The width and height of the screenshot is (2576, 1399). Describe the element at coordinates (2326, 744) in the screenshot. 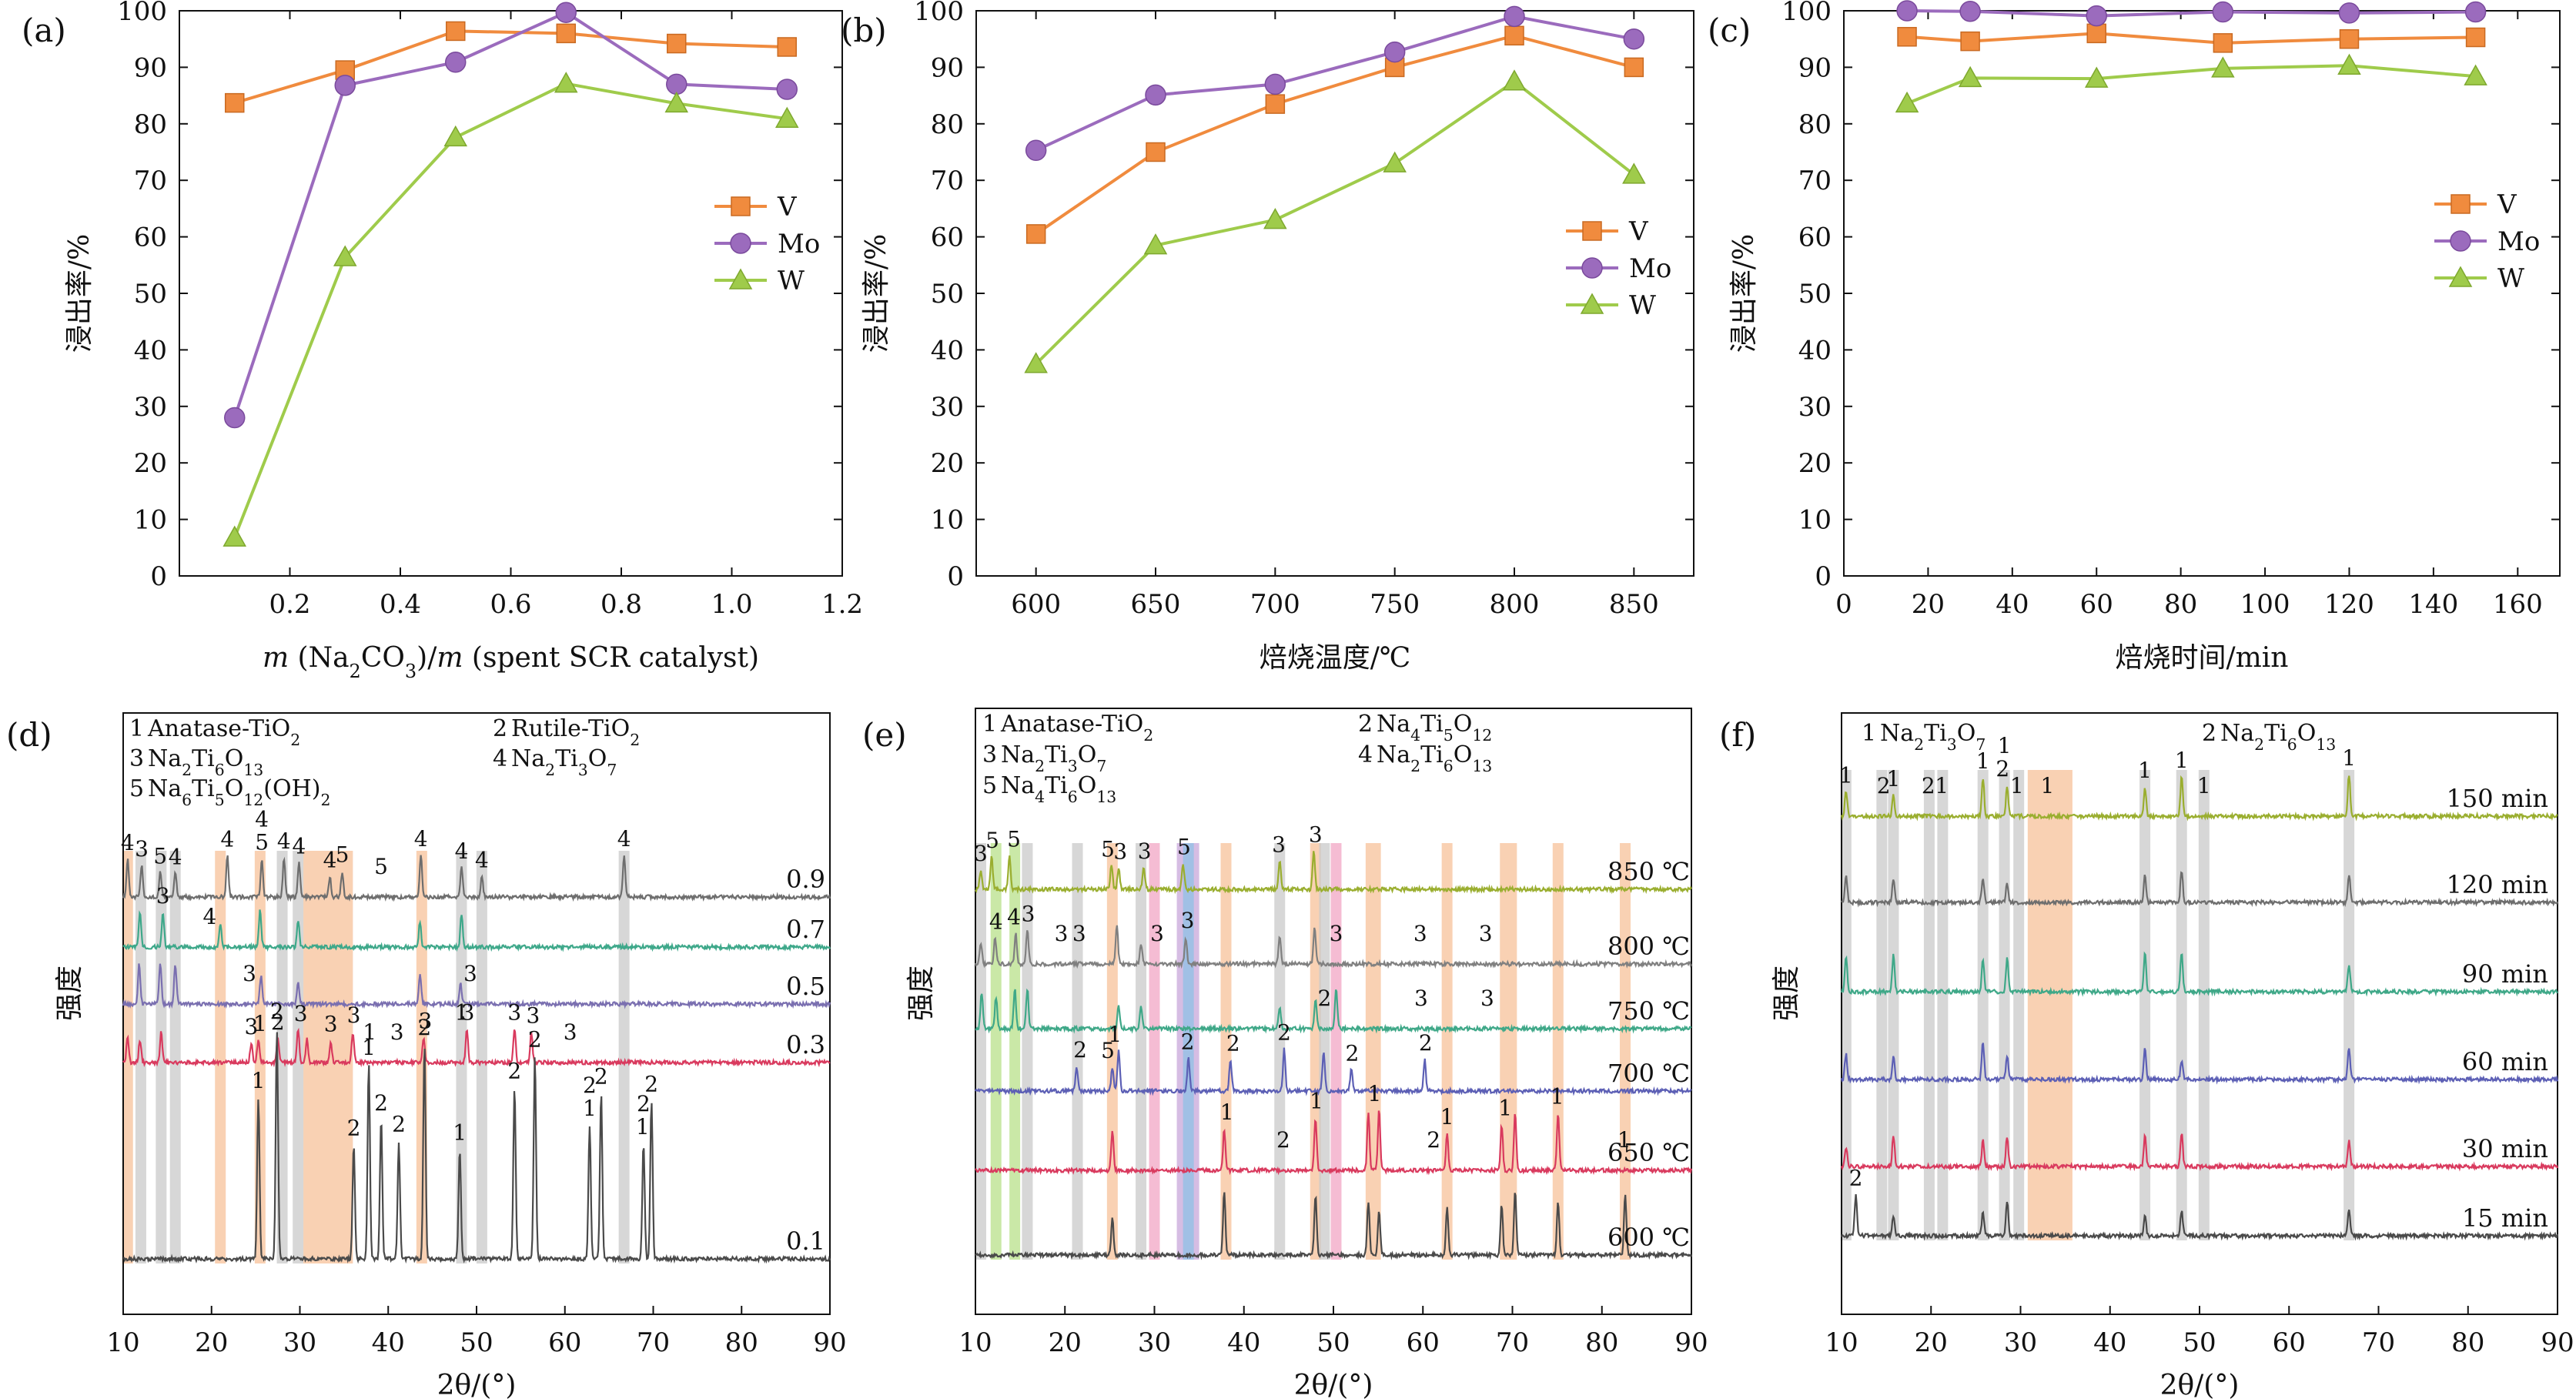

I see `subscript: 13` at that location.